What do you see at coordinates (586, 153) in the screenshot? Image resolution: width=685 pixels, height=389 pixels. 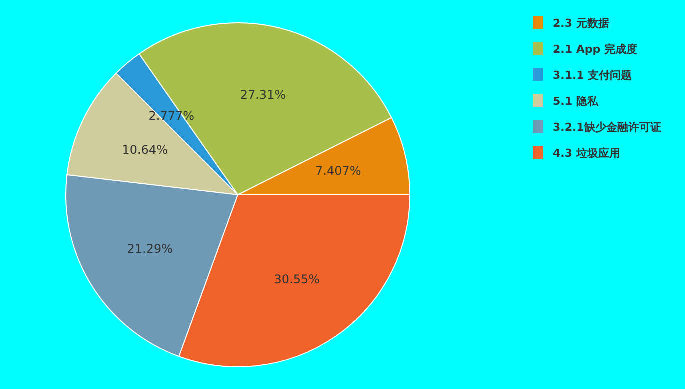 I see `legend-label: 4.3 垃圾应用` at bounding box center [586, 153].